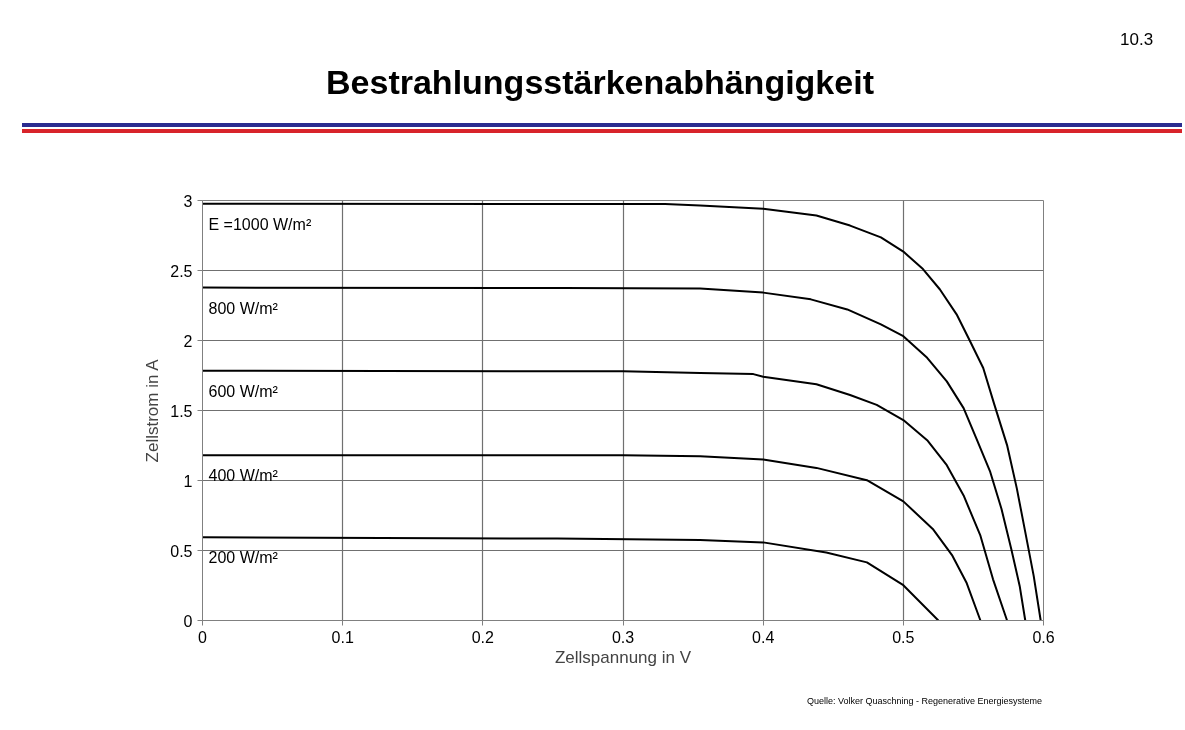 This screenshot has width=1185, height=730. I want to click on x-tick-label: 0.3, so click(623, 637).